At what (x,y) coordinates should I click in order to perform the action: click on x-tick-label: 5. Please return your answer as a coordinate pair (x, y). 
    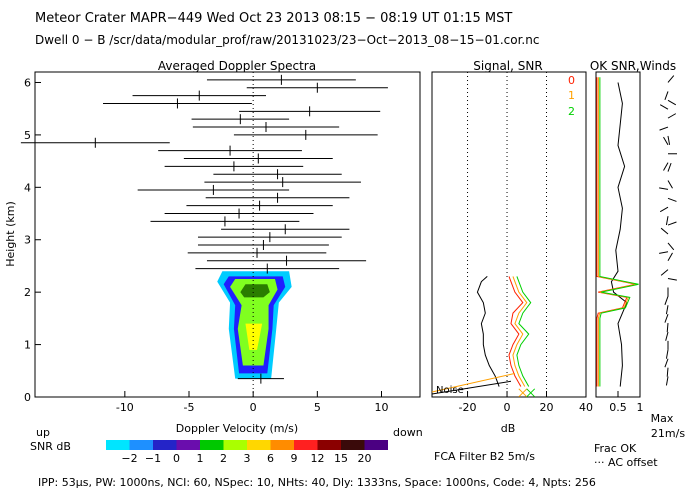
    Looking at the image, I should click on (317, 407).